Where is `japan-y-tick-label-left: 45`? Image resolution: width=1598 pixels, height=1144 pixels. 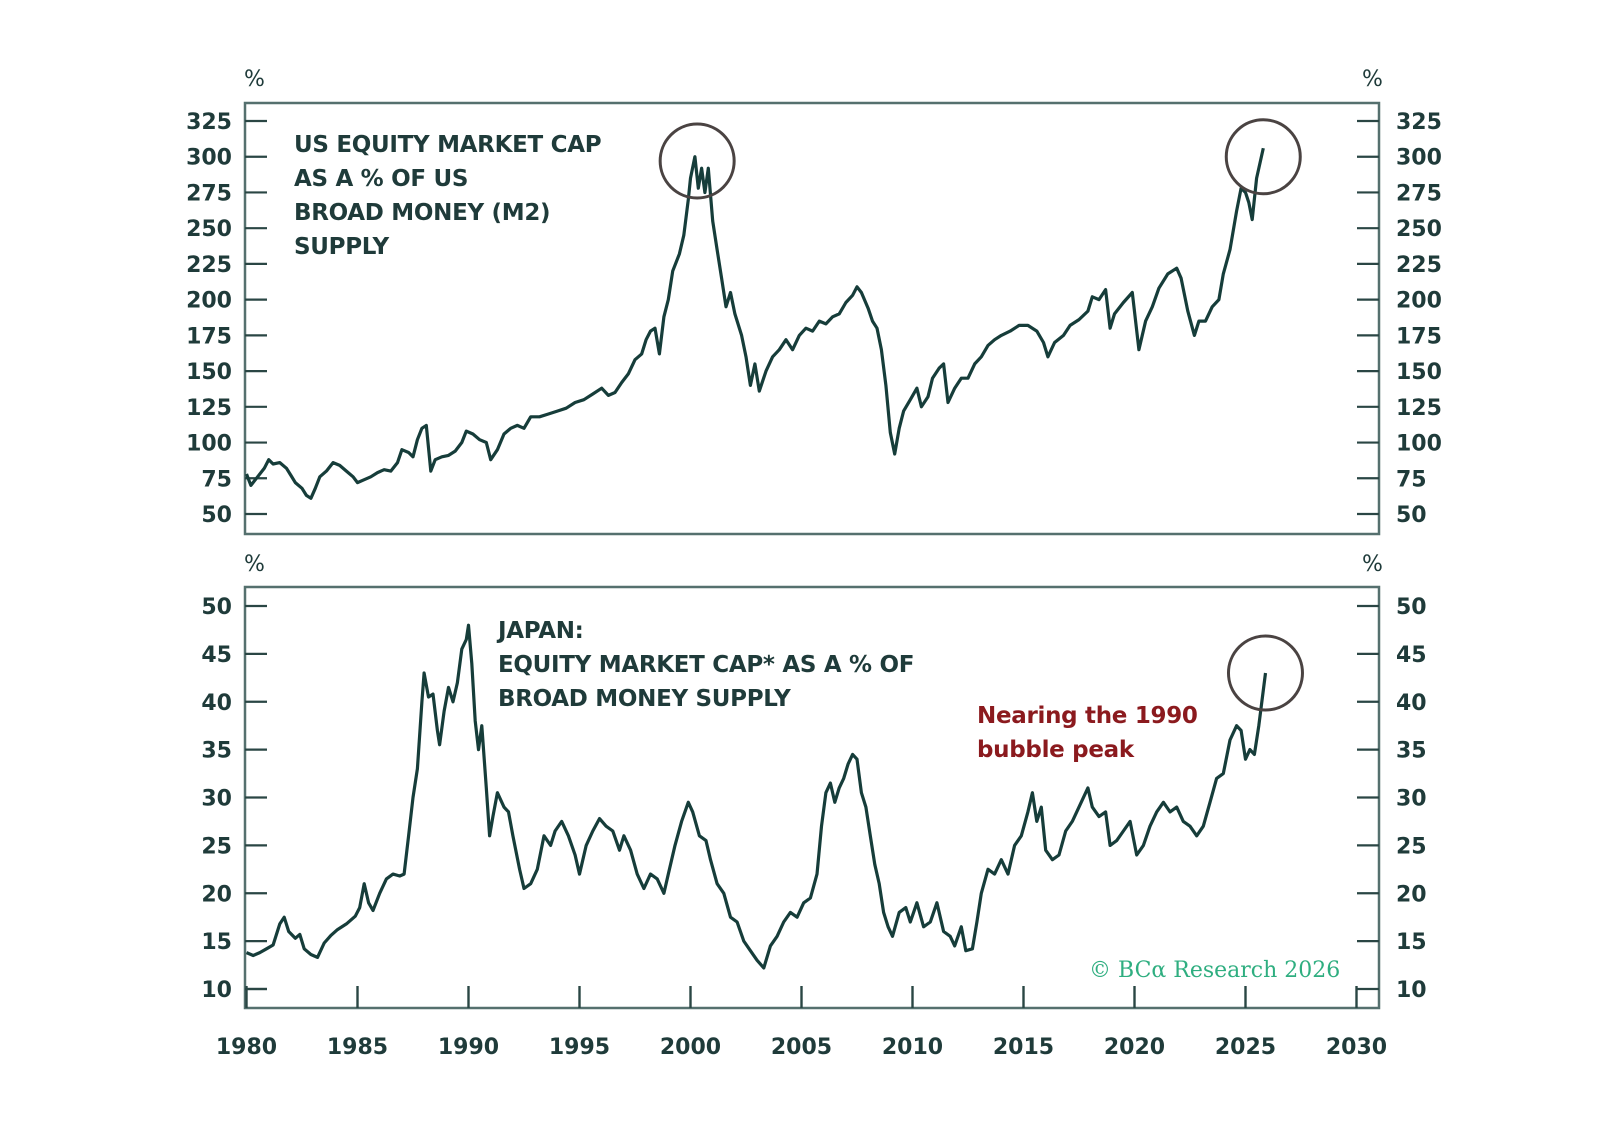
japan-y-tick-label-left: 45 is located at coordinates (216, 655).